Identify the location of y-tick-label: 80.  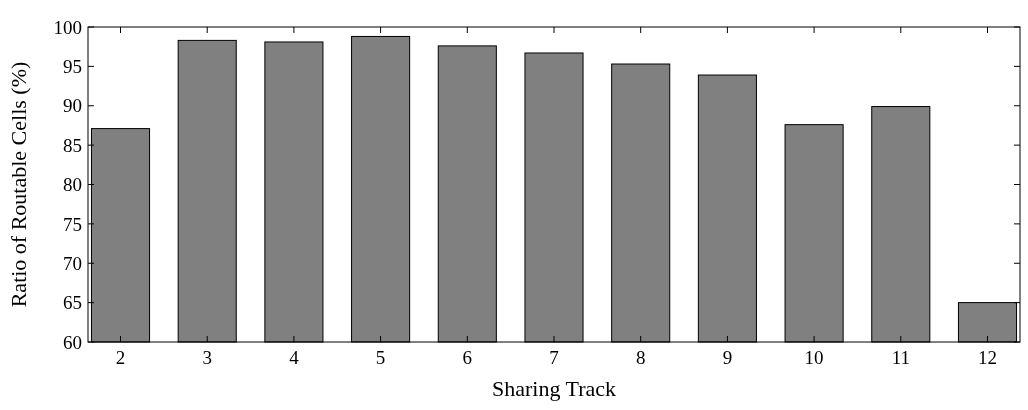
(72, 185).